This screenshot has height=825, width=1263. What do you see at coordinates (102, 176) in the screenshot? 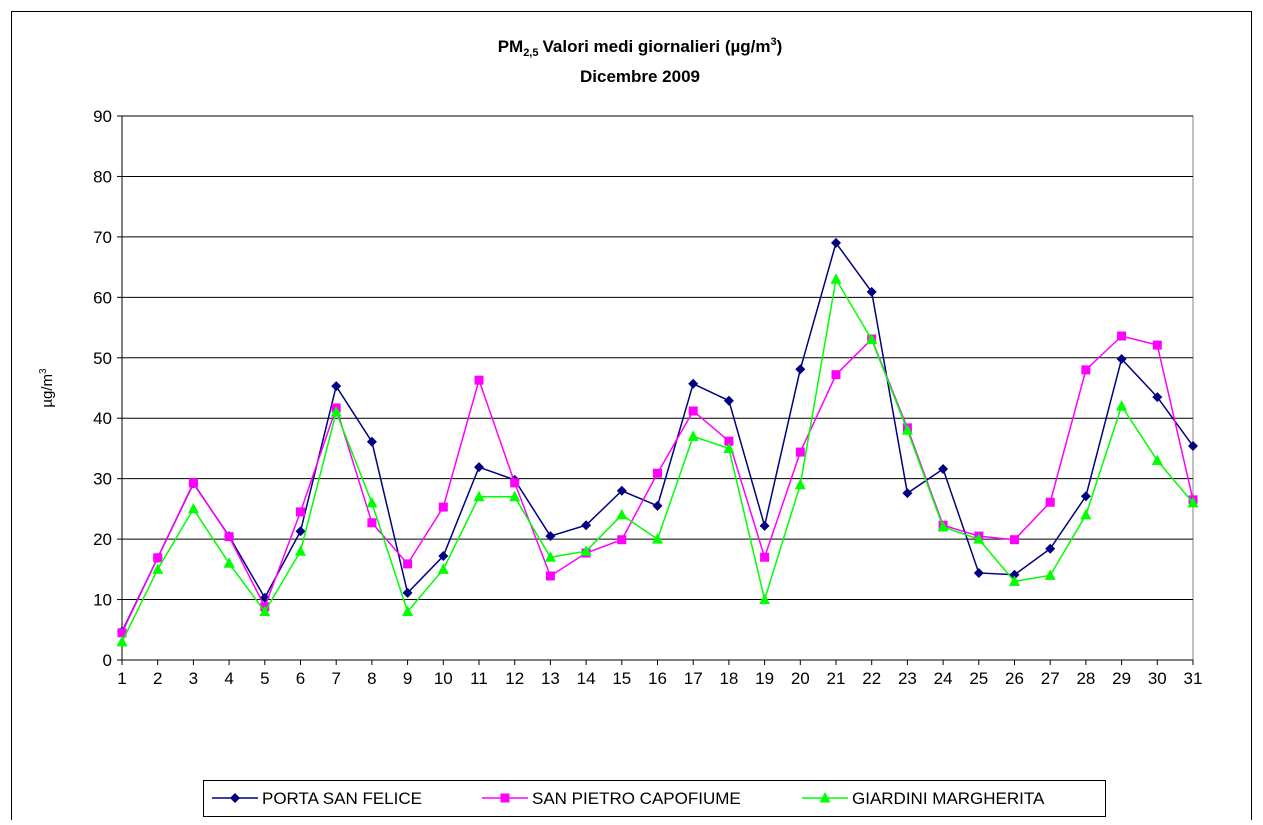
I see `y-tick-label: 80` at bounding box center [102, 176].